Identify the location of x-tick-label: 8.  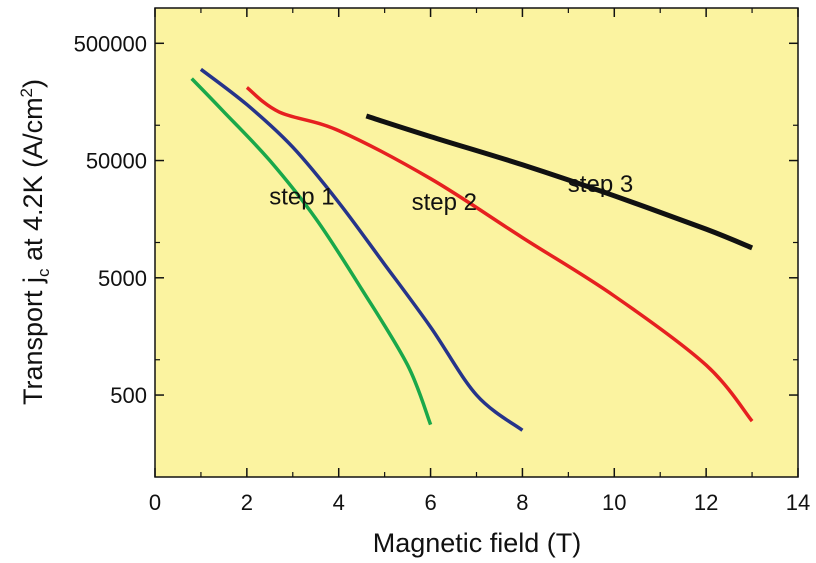
(522, 502).